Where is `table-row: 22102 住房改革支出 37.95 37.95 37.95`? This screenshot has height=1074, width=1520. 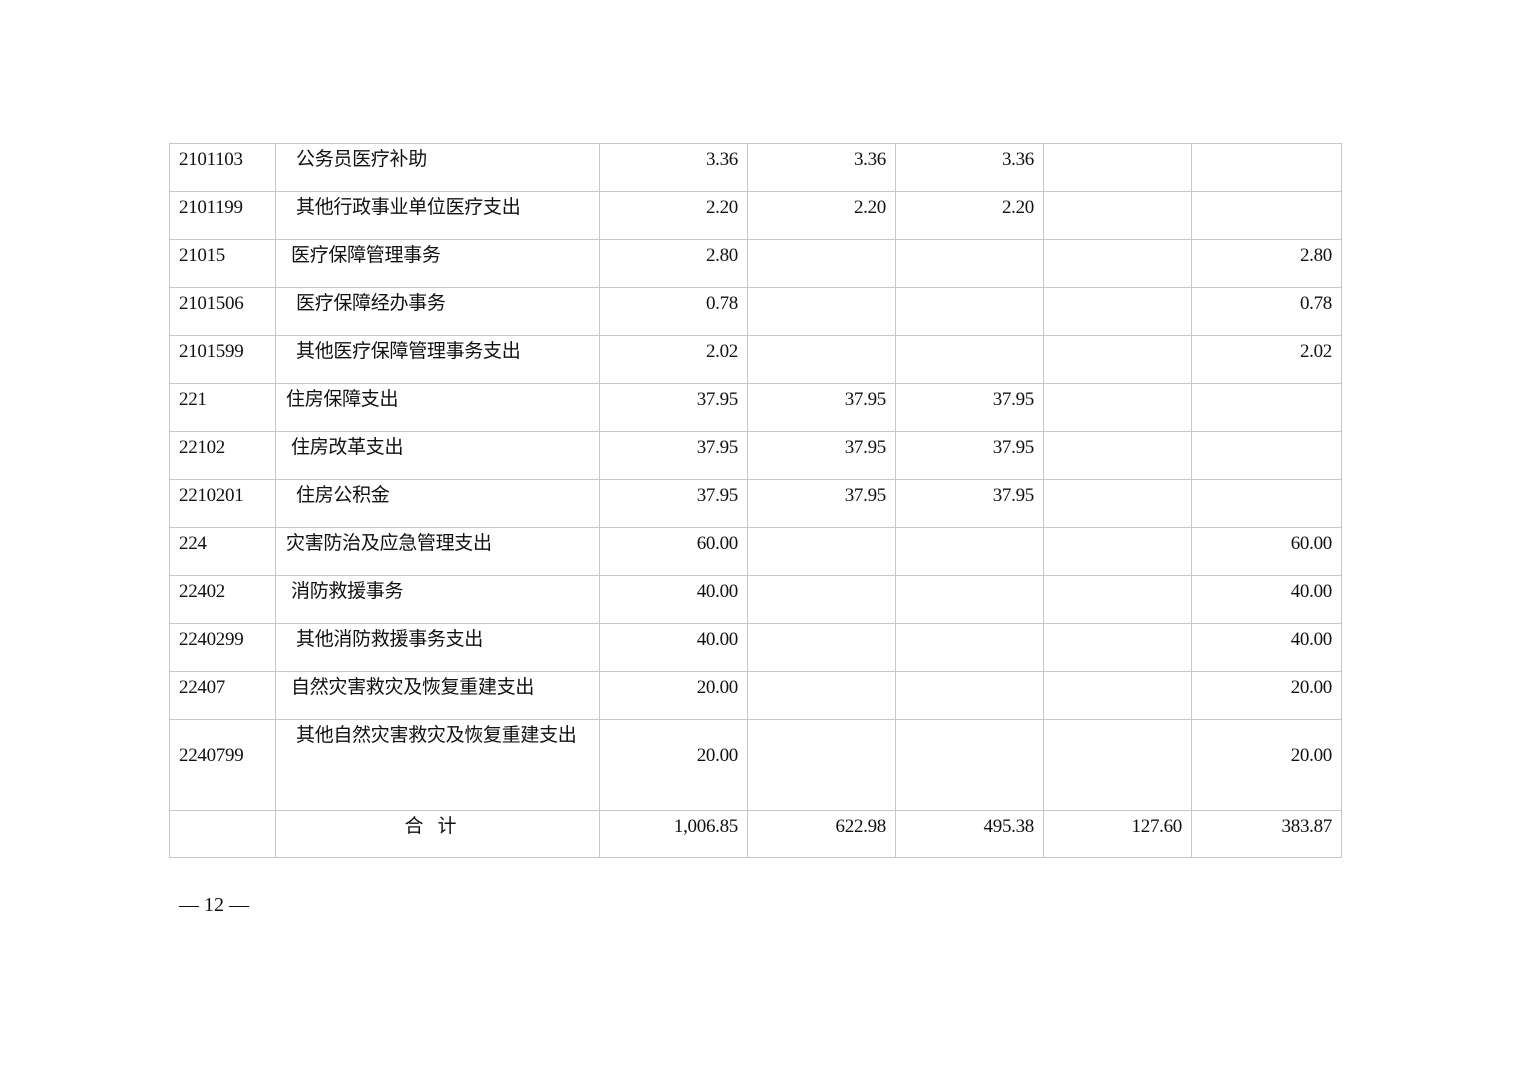
table-row: 22102 住房改革支出 37.95 37.95 37.95 is located at coordinates (755, 455).